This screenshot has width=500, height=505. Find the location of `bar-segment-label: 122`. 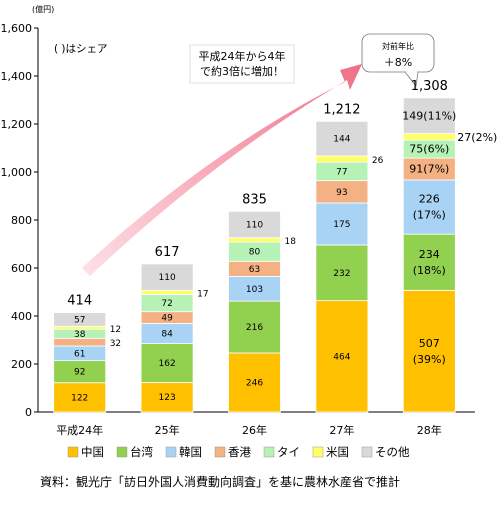

bar-segment-label: 122 is located at coordinates (79, 398).